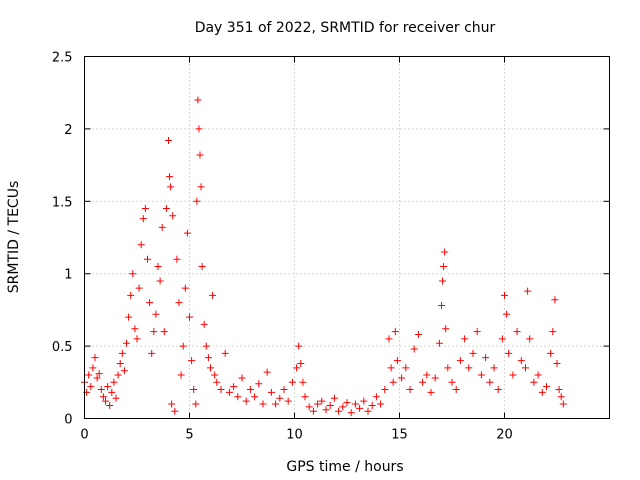  Describe the element at coordinates (399, 435) in the screenshot. I see `x-tick-label: 15` at that location.